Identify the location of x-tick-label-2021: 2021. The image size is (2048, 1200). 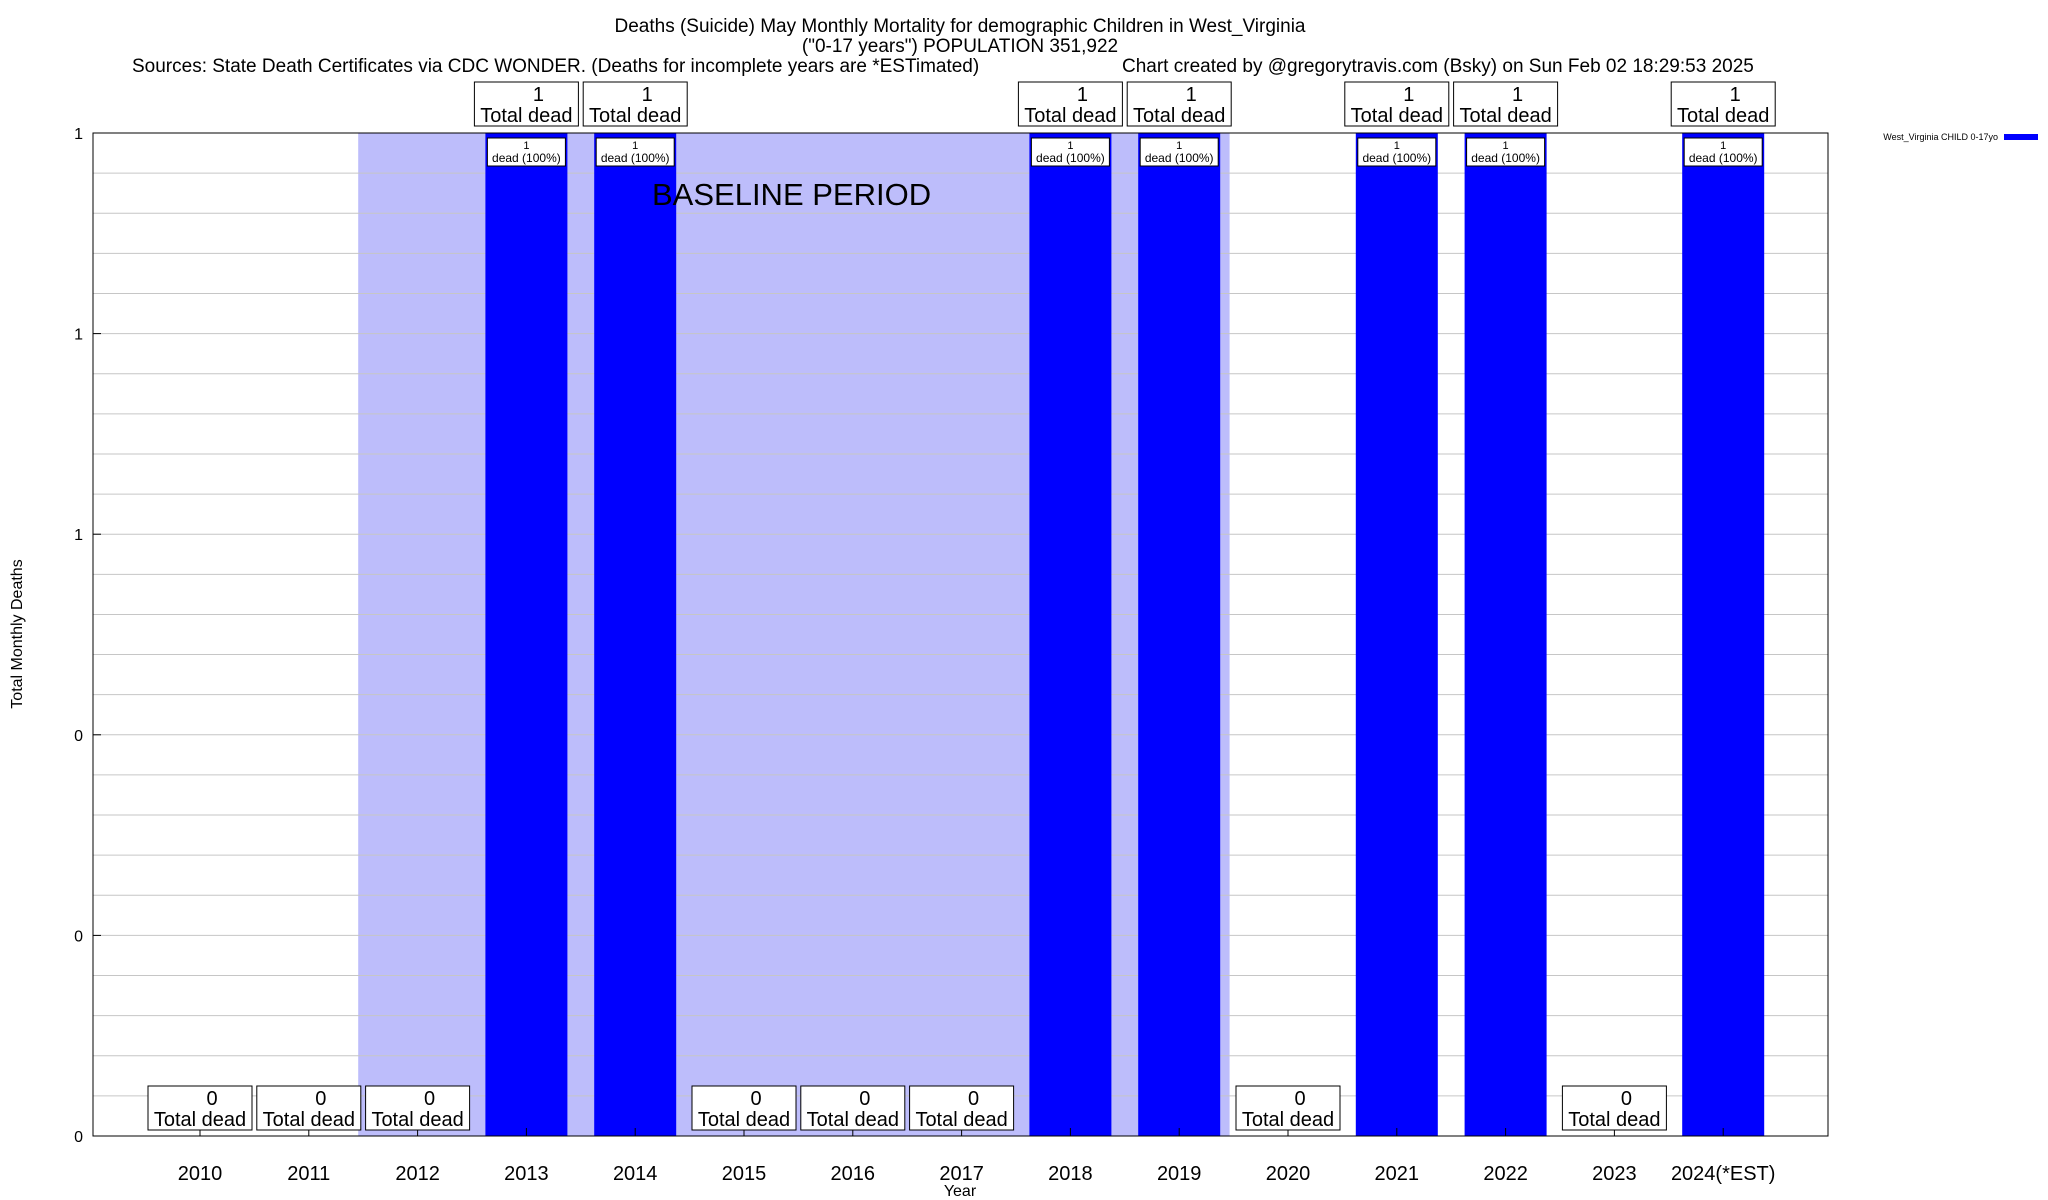
(1397, 1174).